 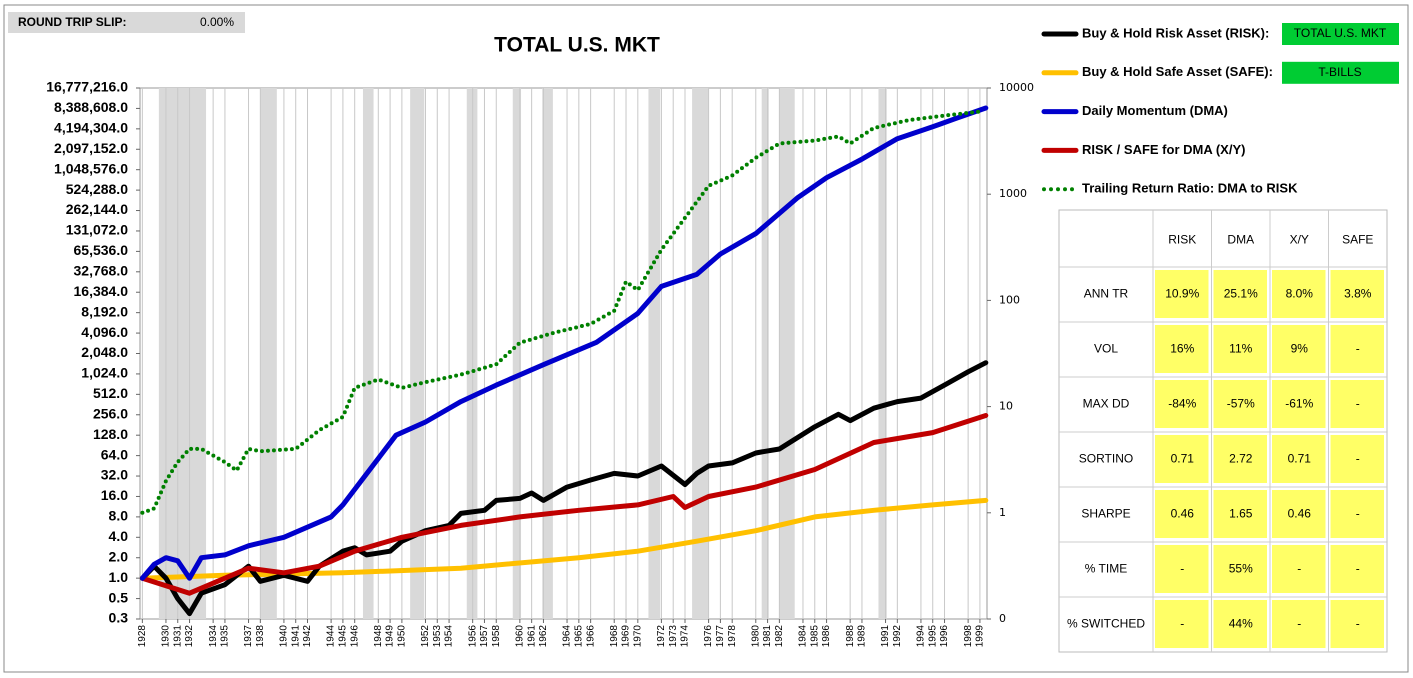 I want to click on asset-tag: TOTAL U.S. MKT, so click(x=1340, y=33).